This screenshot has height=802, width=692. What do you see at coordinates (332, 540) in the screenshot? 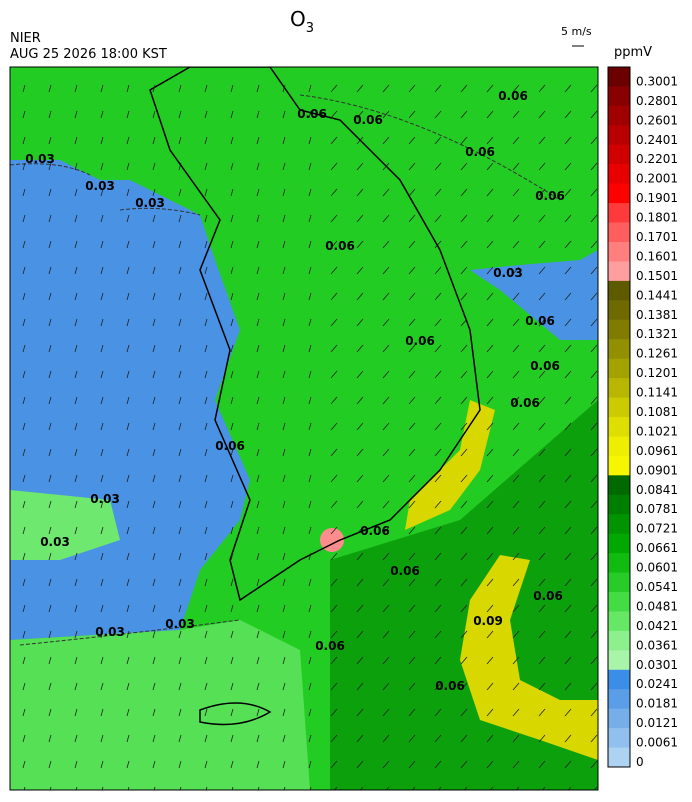
I see `hotspot` at bounding box center [332, 540].